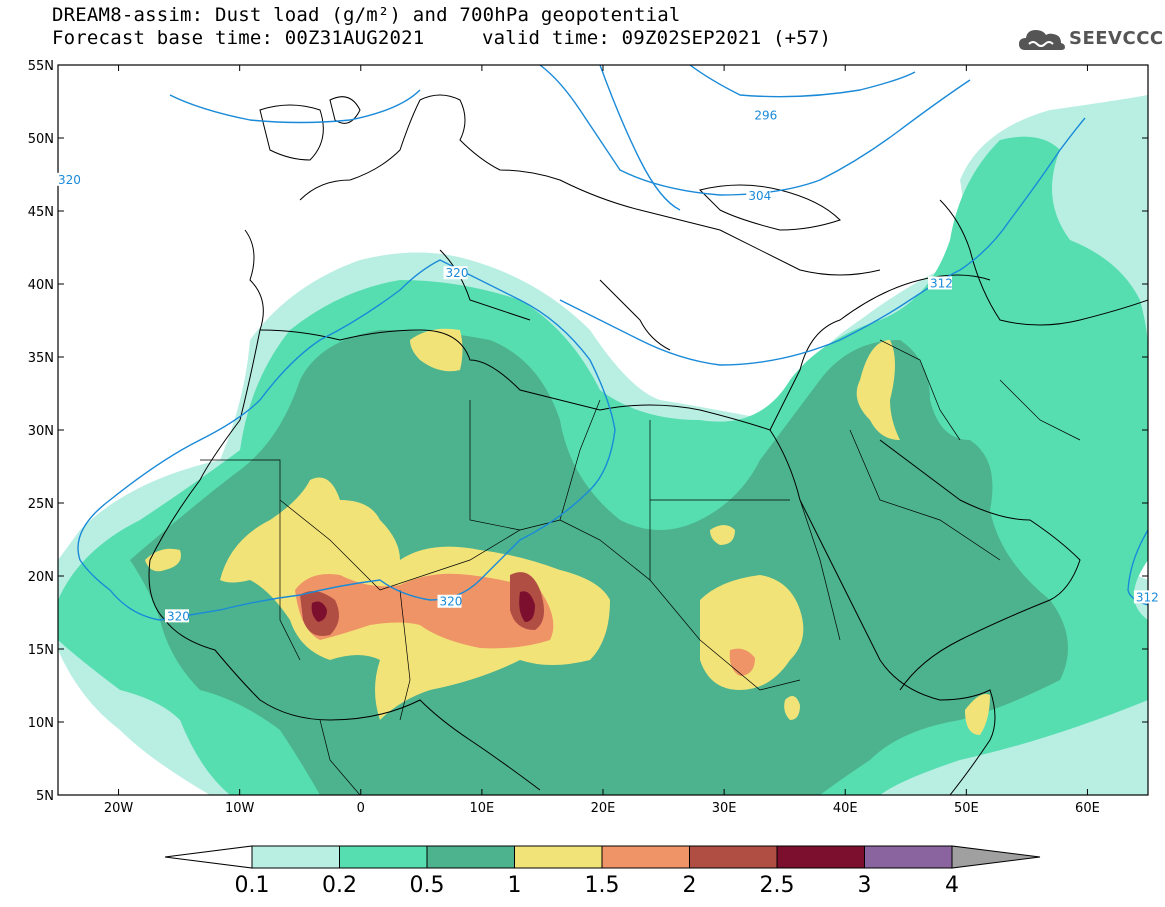 Image resolution: width=1165 pixels, height=907 pixels. Describe the element at coordinates (45, 796) in the screenshot. I see `lat-label: 5N` at that location.